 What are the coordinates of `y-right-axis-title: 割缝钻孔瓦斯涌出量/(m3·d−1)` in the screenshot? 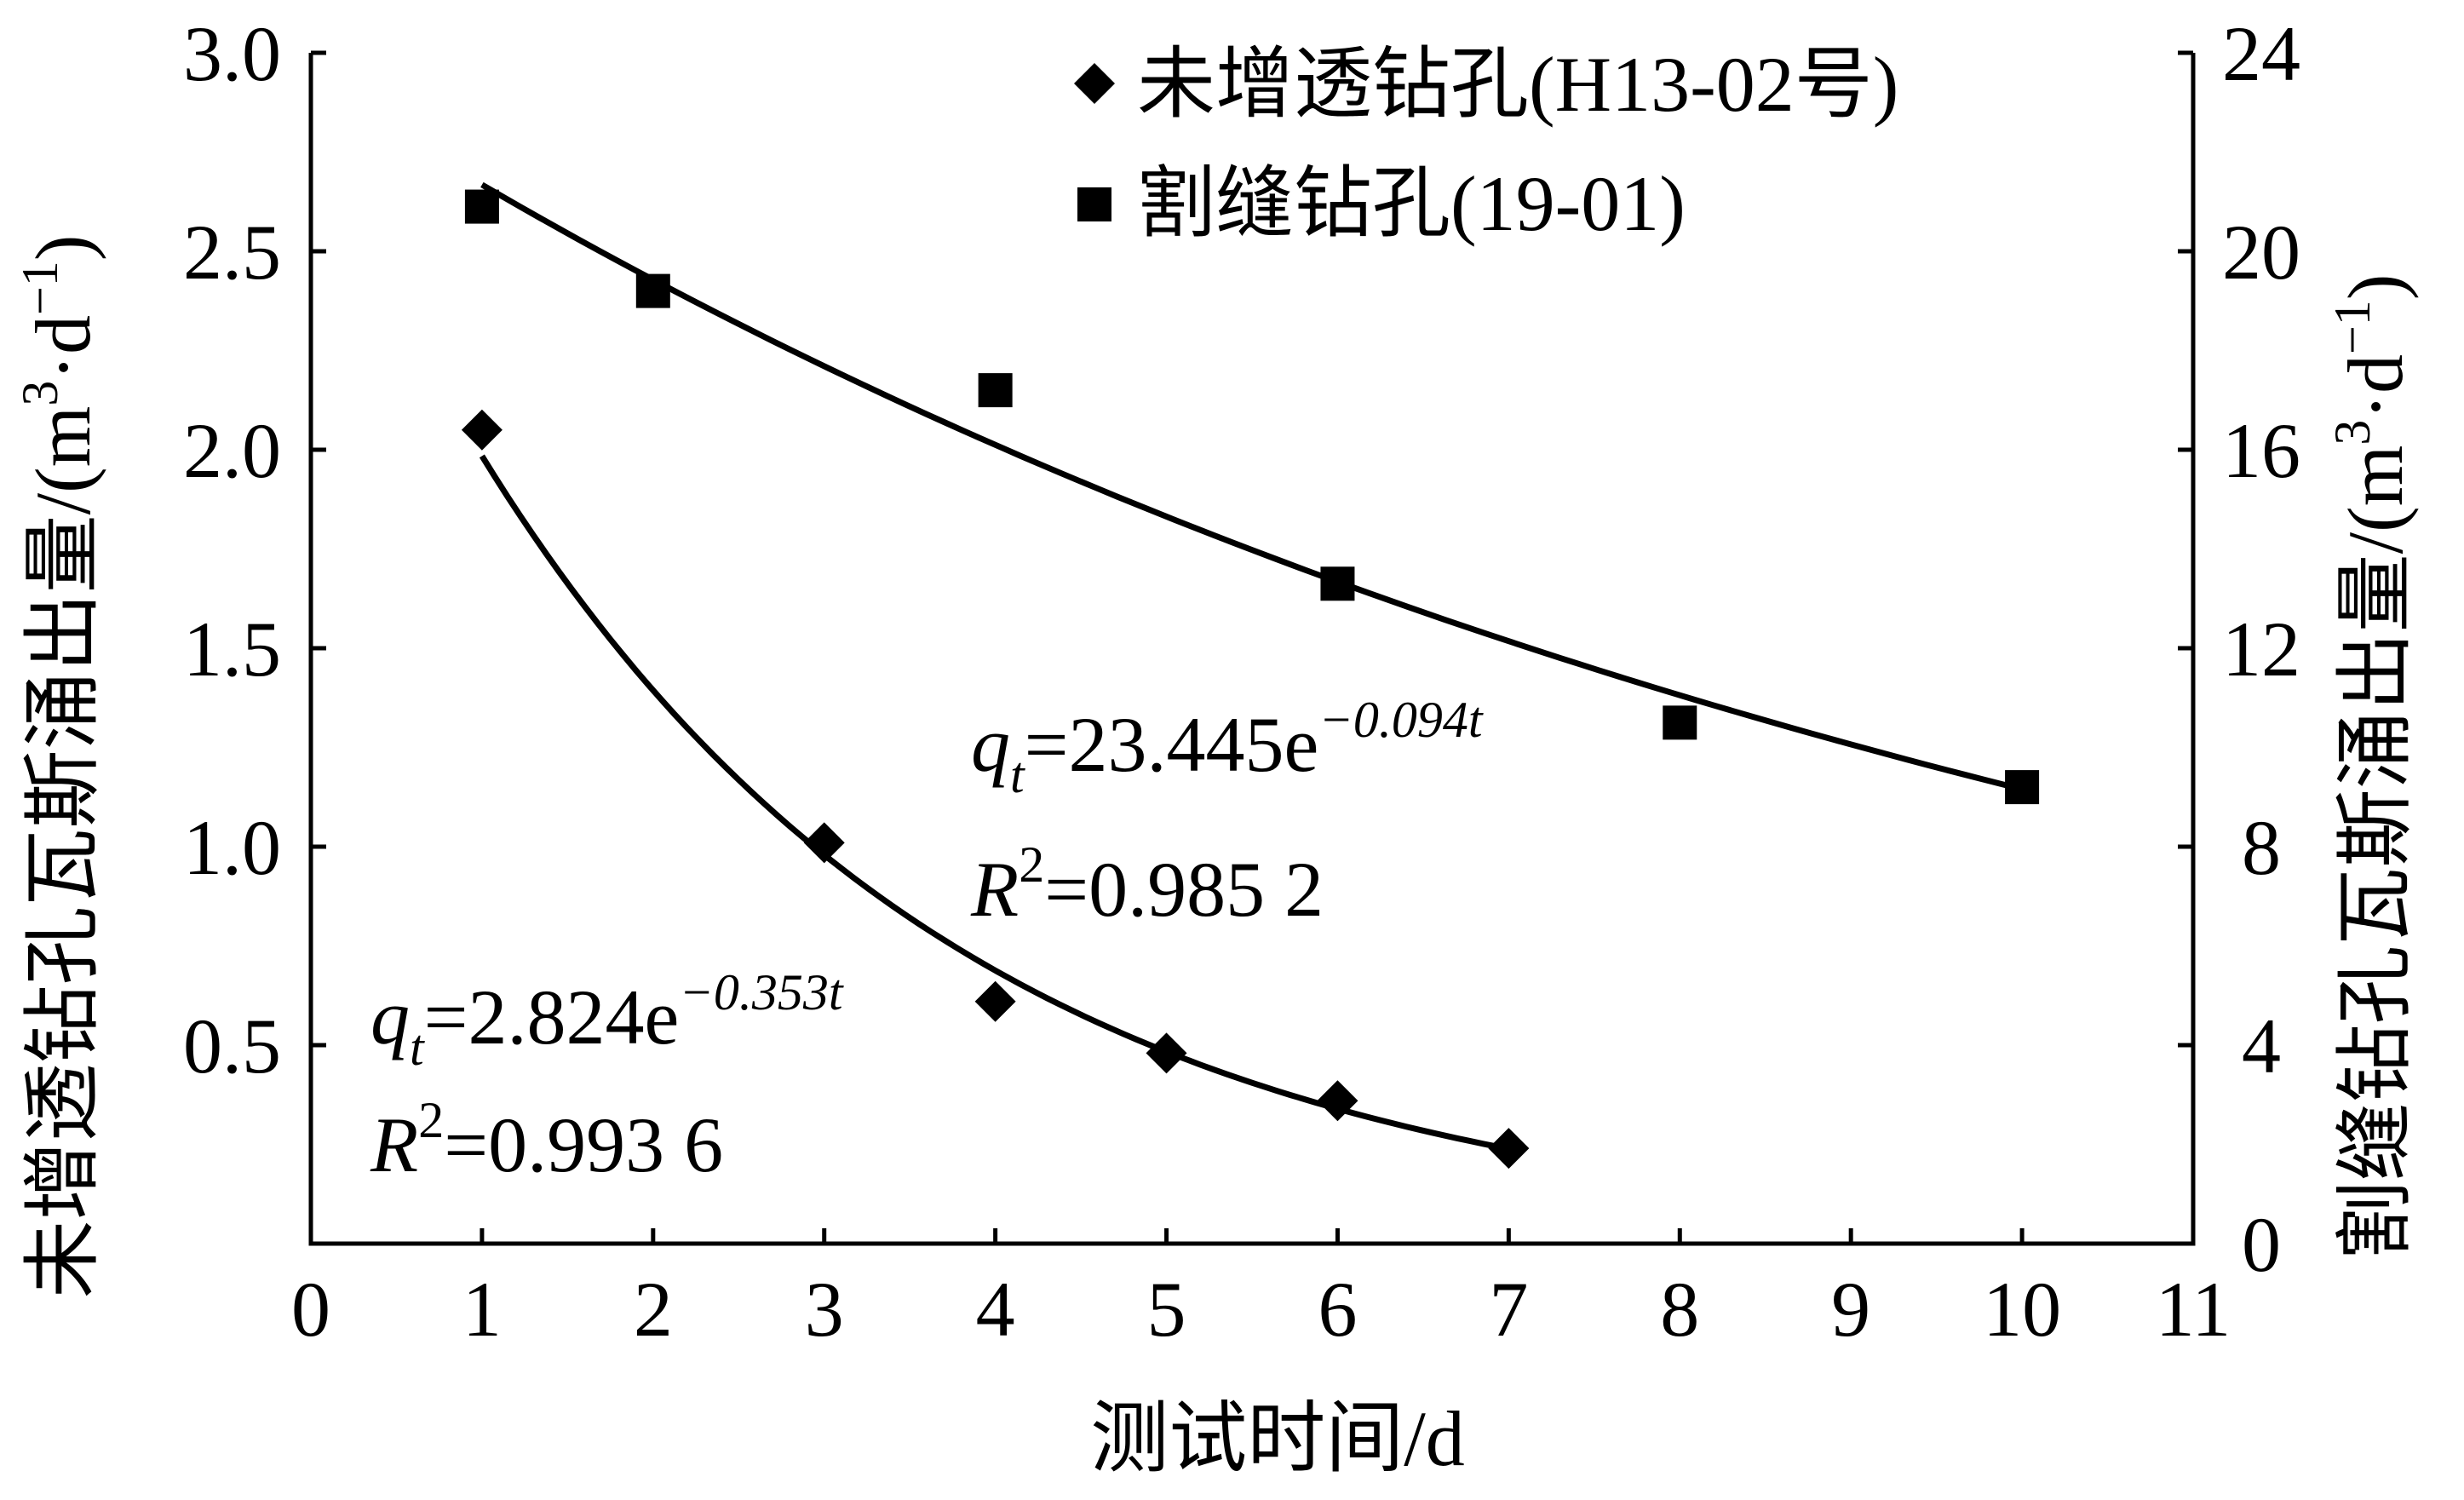 It's located at (2371, 767).